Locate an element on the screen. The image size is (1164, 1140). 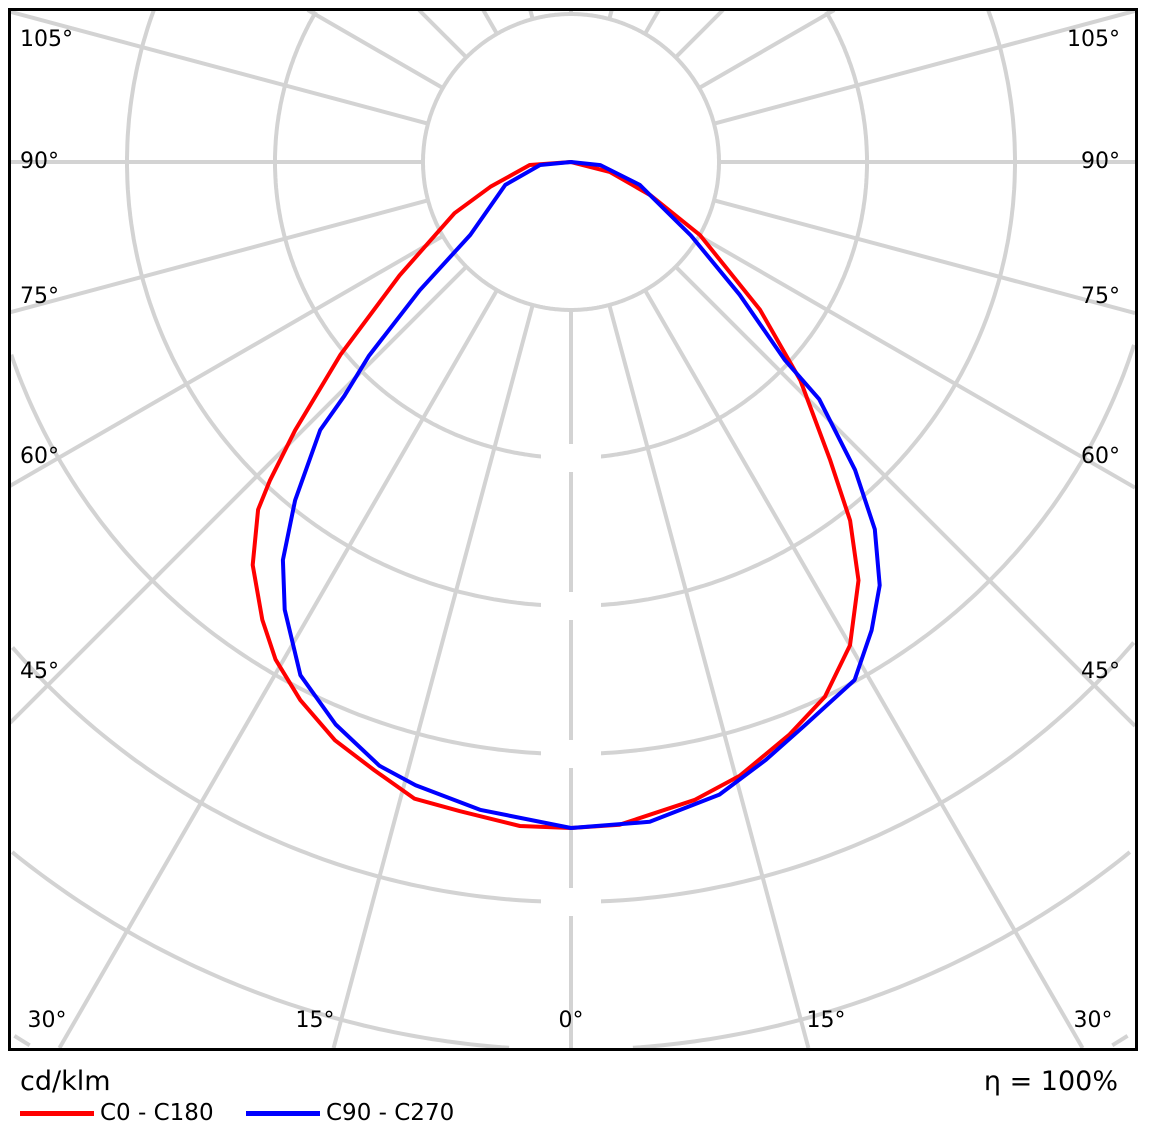
angle-label-left: 105° is located at coordinates (46, 39).